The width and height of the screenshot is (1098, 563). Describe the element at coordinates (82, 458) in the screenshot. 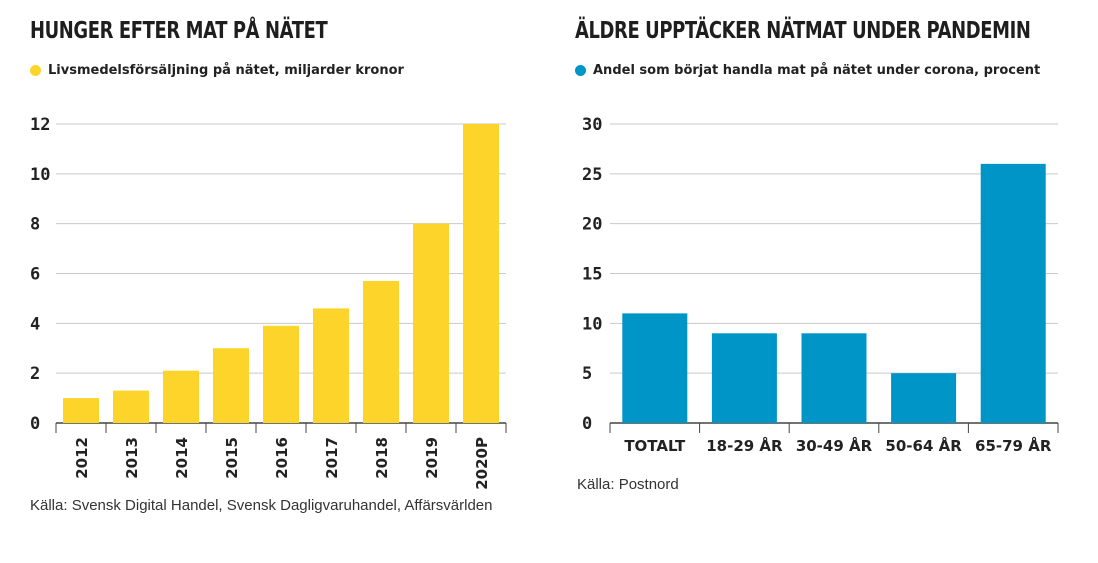

I see `x-category-label: 2012` at that location.